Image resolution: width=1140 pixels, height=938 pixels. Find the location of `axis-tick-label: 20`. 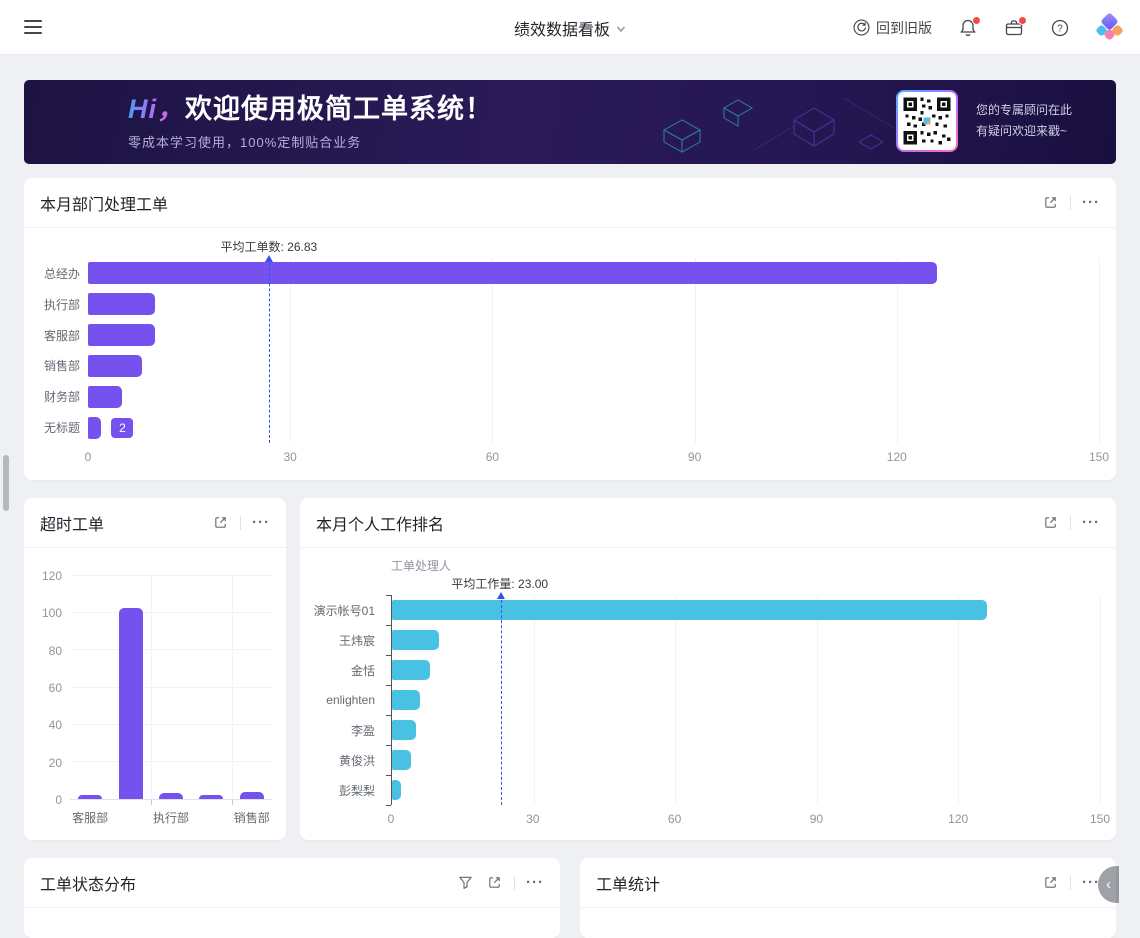

axis-tick-label: 20 is located at coordinates (55, 762).